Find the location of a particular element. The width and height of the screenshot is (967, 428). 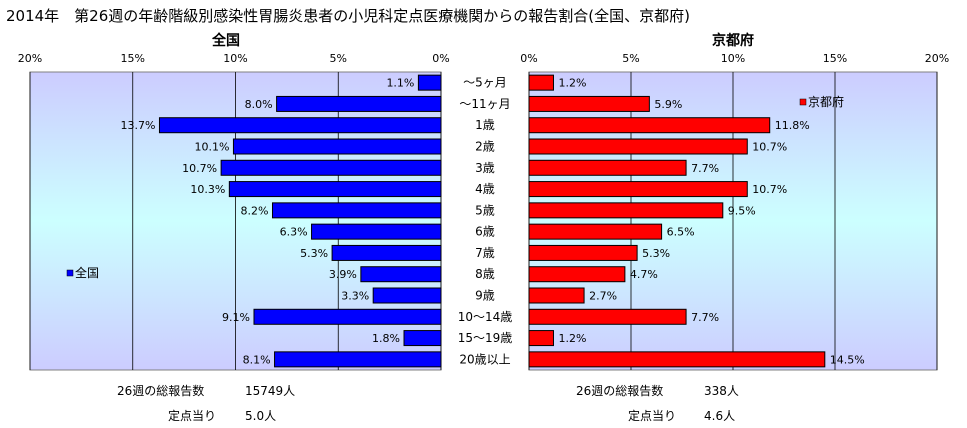

kyoto-value-label: 14.5% is located at coordinates (847, 359).